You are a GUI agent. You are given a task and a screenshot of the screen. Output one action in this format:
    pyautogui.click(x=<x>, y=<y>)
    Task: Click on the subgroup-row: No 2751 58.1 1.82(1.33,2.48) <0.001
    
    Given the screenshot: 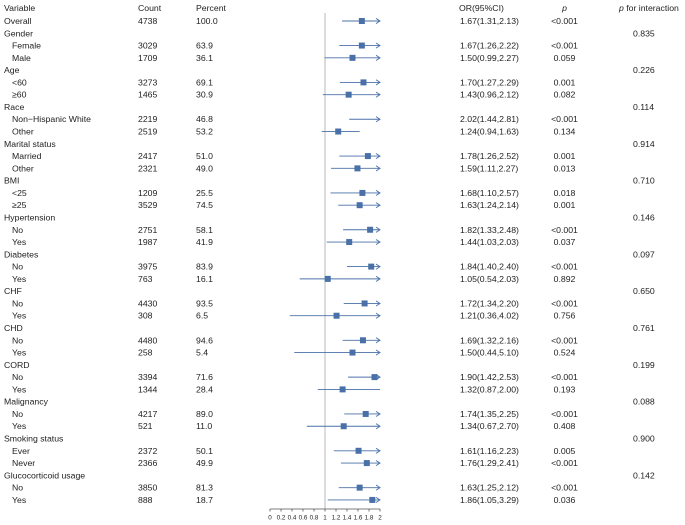 What is the action you would take?
    pyautogui.click(x=295, y=230)
    